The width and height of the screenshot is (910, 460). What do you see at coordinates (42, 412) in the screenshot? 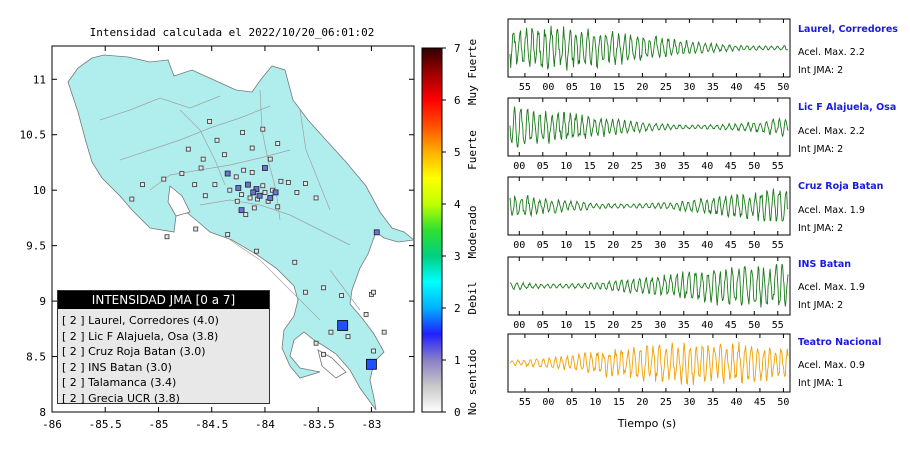
I see `y-tick-label: 8` at bounding box center [42, 412].